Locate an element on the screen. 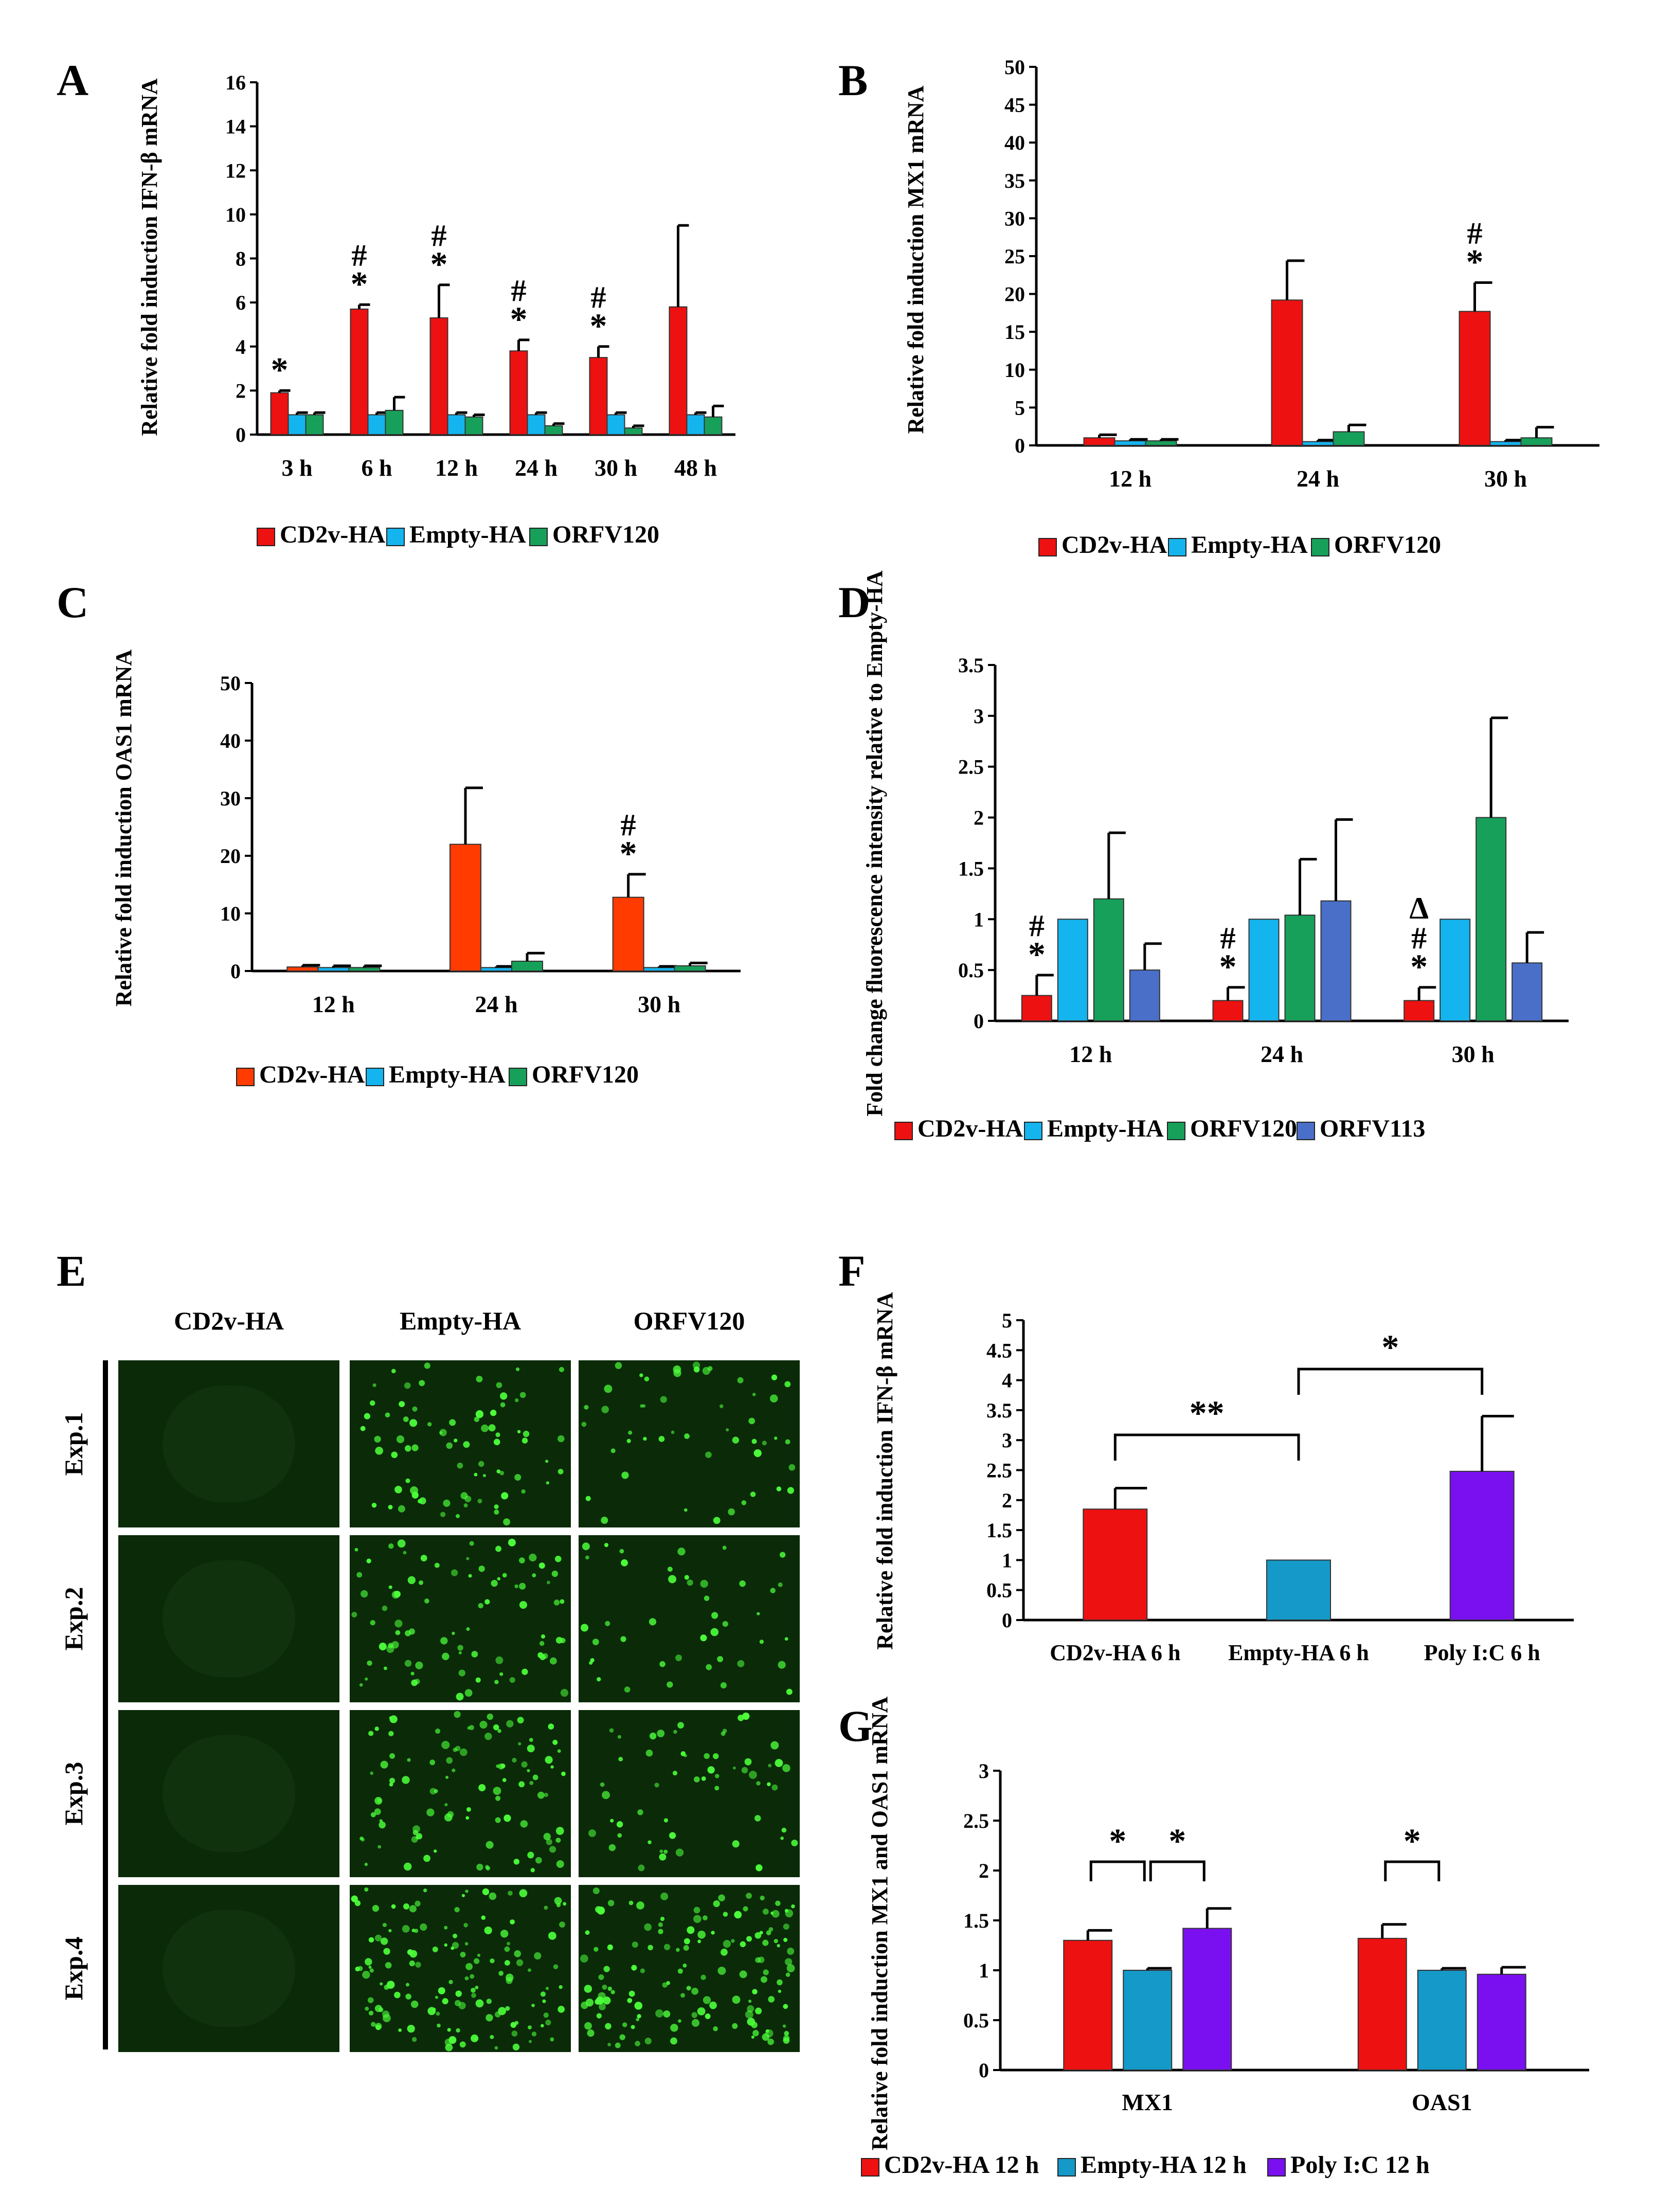 This screenshot has width=1655, height=2212. x-tick-label: 6 h is located at coordinates (376, 468).